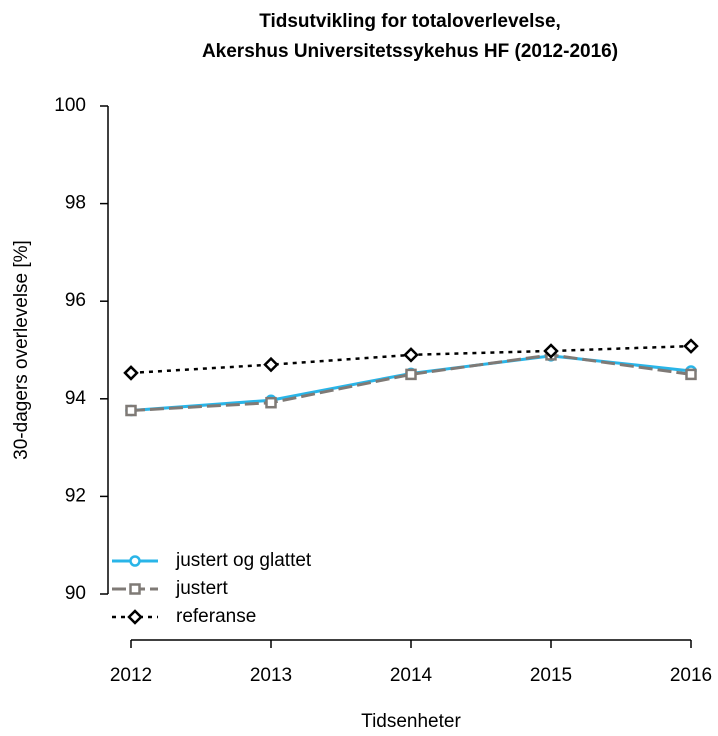 The image size is (718, 736). I want to click on y-tick-label: 96, so click(75, 300).